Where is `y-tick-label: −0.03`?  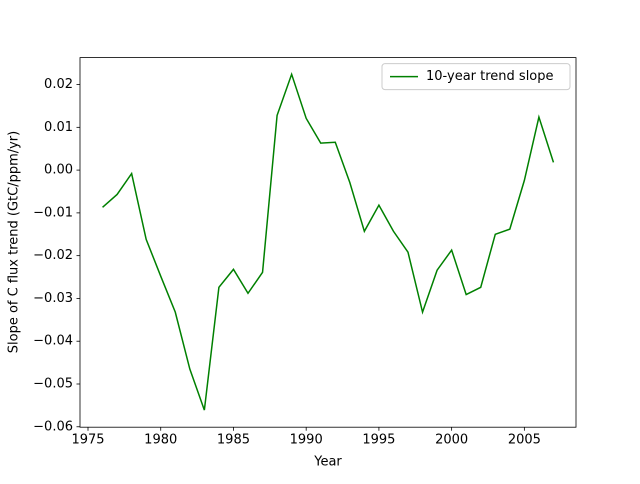 y-tick-label: −0.03 is located at coordinates (53, 298).